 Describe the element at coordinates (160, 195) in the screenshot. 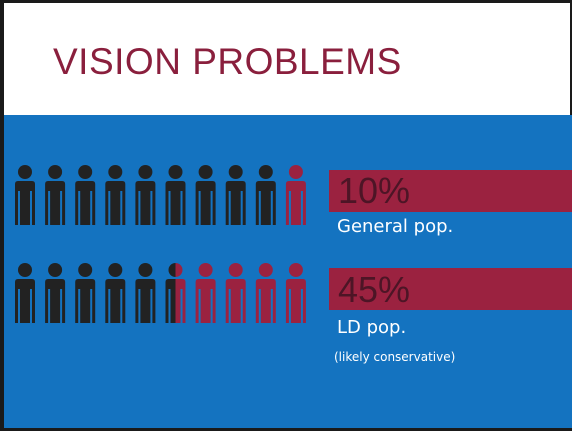

I see `people-row-general` at that location.